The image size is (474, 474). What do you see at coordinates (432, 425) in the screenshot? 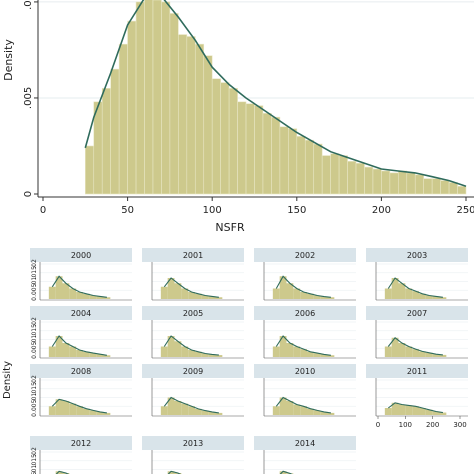
I see `x-tick-label: 200` at bounding box center [432, 425].